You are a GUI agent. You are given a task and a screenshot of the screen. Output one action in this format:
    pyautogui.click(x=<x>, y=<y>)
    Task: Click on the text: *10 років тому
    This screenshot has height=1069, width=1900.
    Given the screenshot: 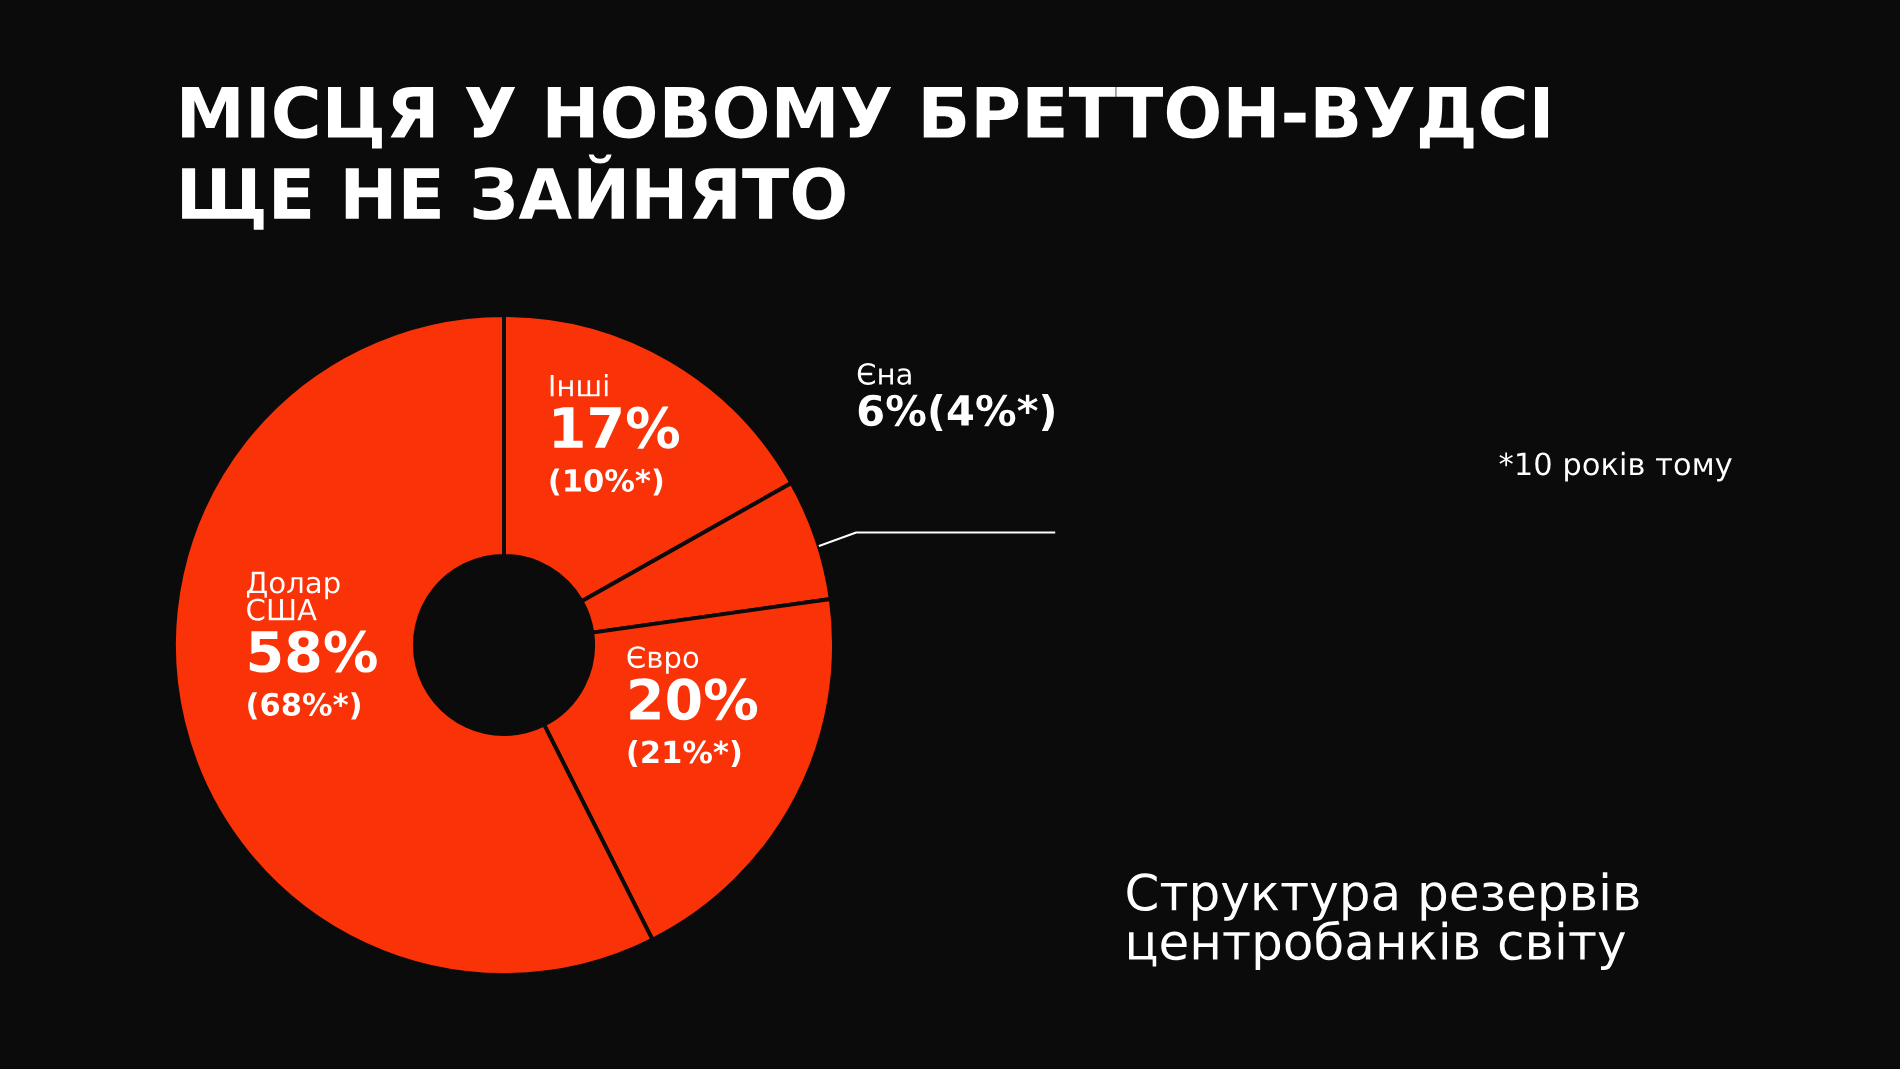 What is the action you would take?
    pyautogui.click(x=1615, y=466)
    